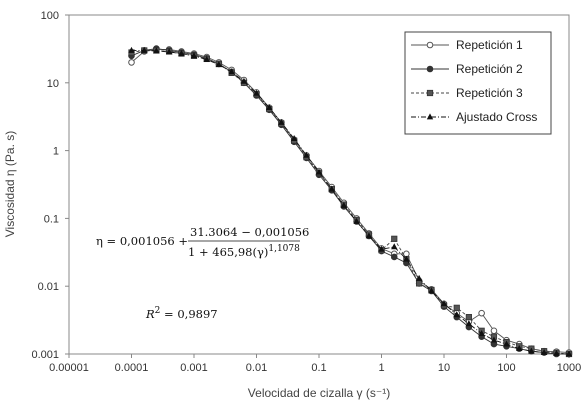  What do you see at coordinates (51, 219) in the screenshot?
I see `y-tick-label: 0.1` at bounding box center [51, 219].